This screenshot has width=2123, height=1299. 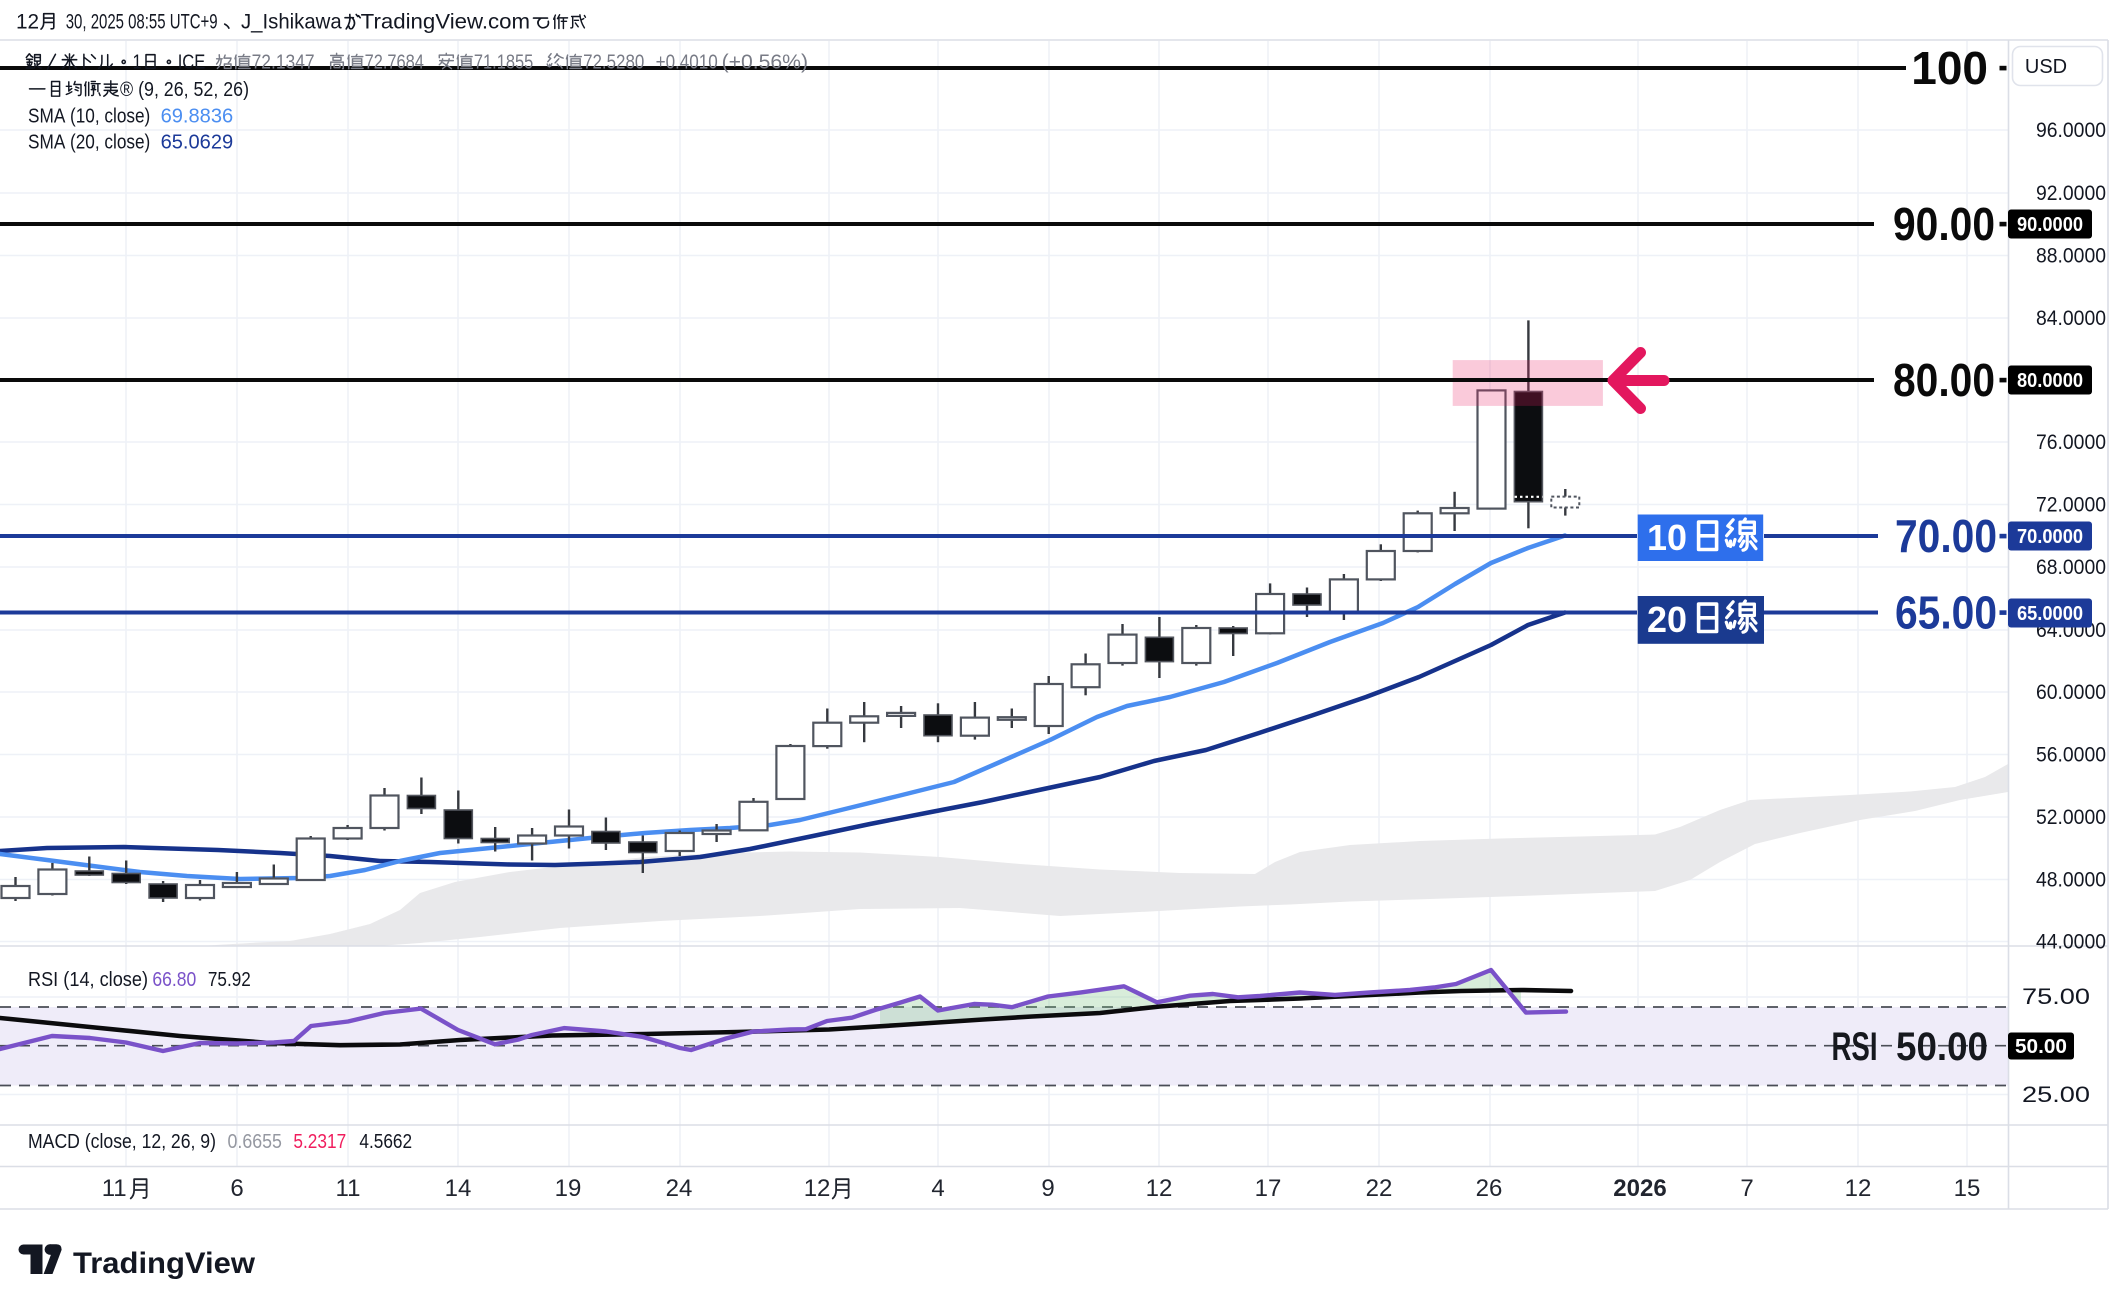 What do you see at coordinates (197, 117) in the screenshot?
I see `svg-text: 69.8836` at bounding box center [197, 117].